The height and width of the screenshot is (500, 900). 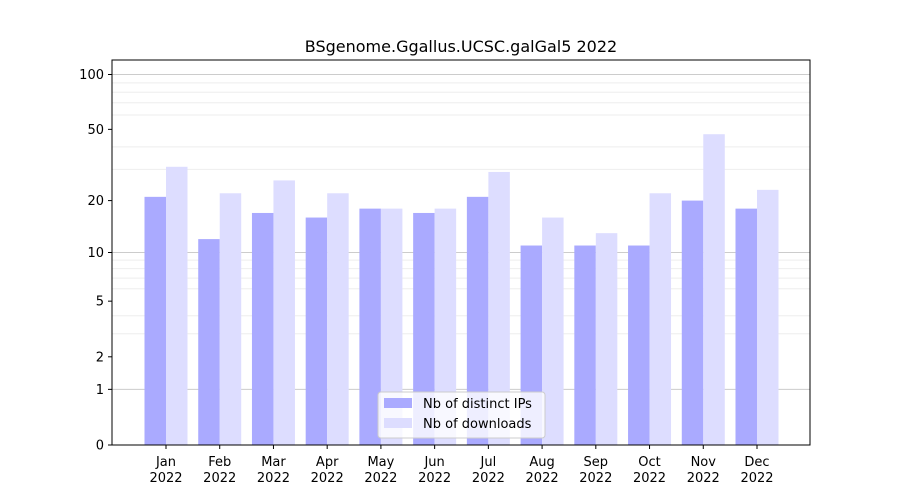 I want to click on y-axis: 0 1 2 5 10 20 50 100, so click(x=95, y=261).